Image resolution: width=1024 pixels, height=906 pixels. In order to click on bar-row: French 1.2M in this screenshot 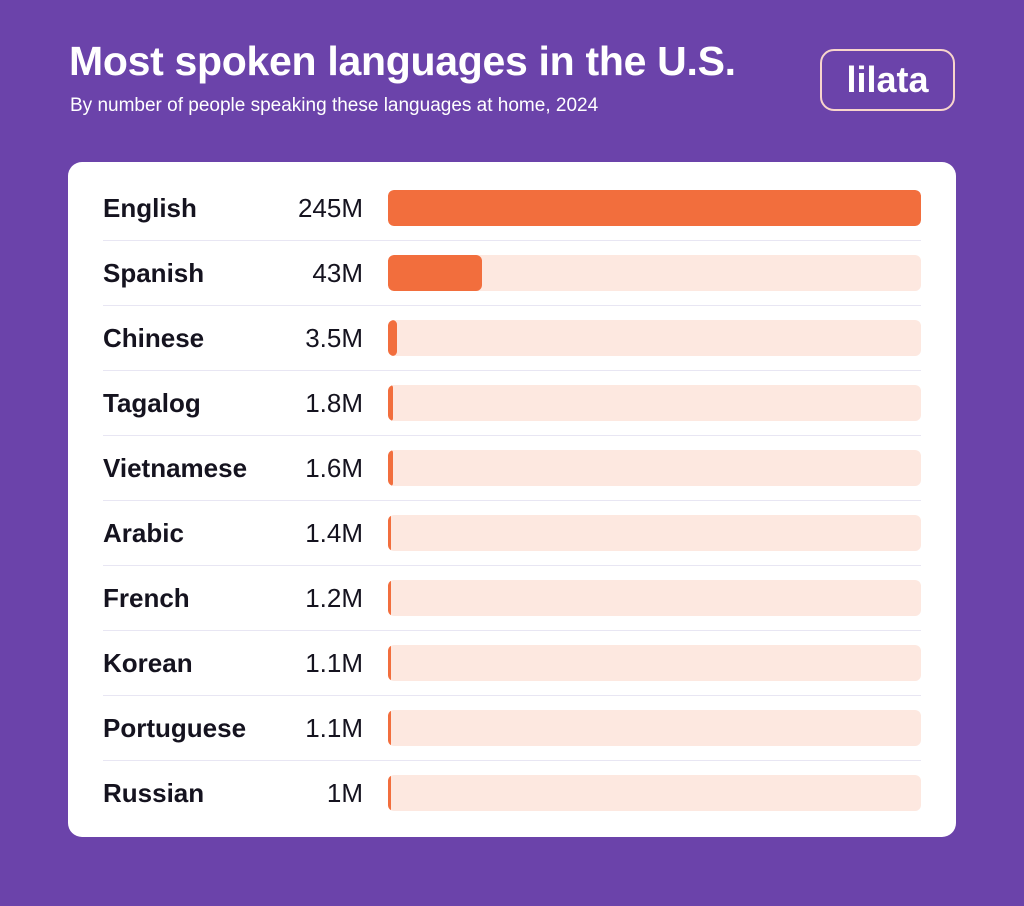, I will do `click(512, 598)`.